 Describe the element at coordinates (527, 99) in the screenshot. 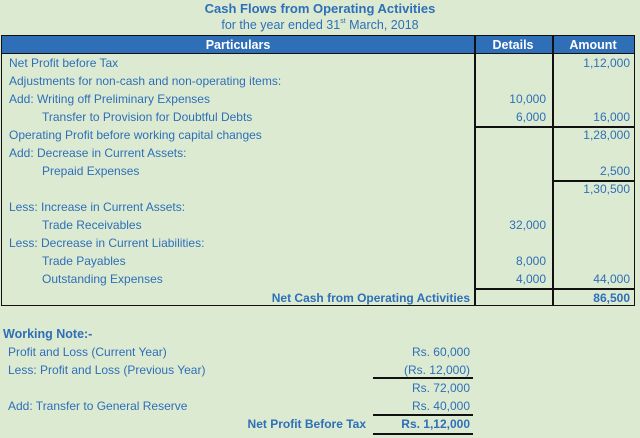

I see `row-details: 10,000` at that location.